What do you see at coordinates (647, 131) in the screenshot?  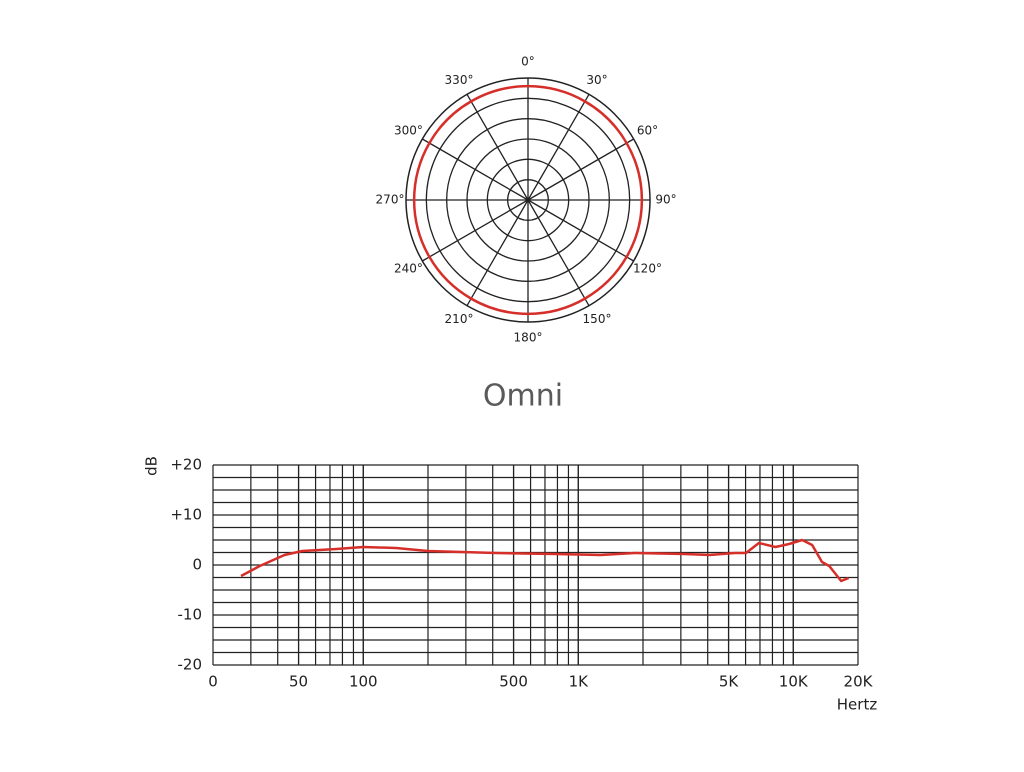 I see `angle-label: 60°` at bounding box center [647, 131].